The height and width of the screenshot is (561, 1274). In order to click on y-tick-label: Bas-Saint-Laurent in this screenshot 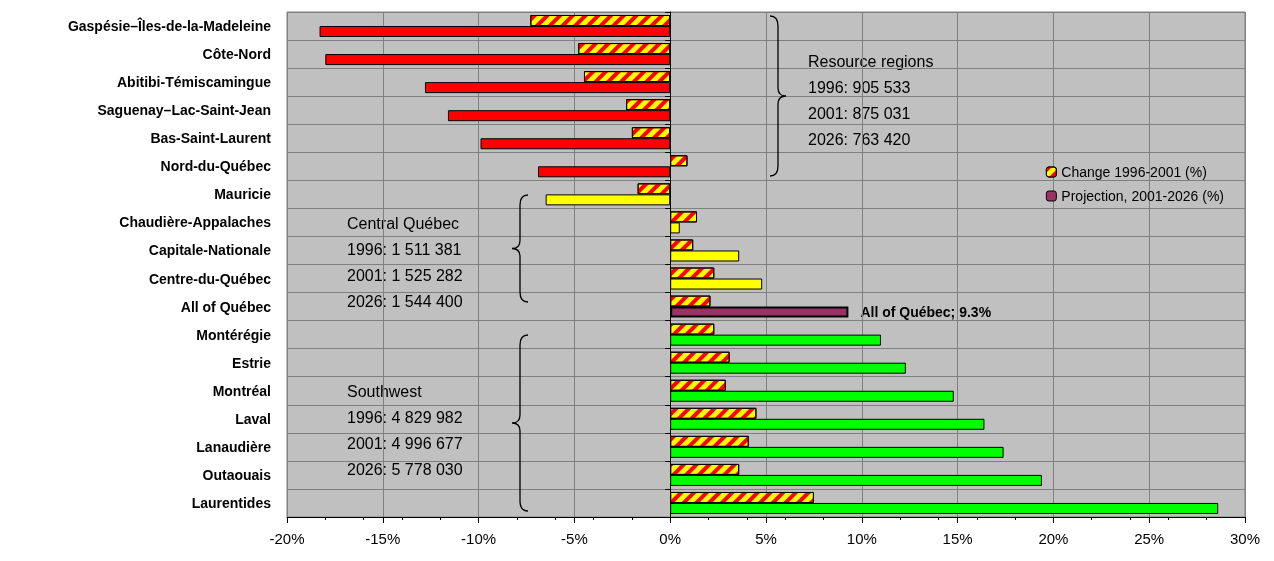, I will do `click(211, 138)`.